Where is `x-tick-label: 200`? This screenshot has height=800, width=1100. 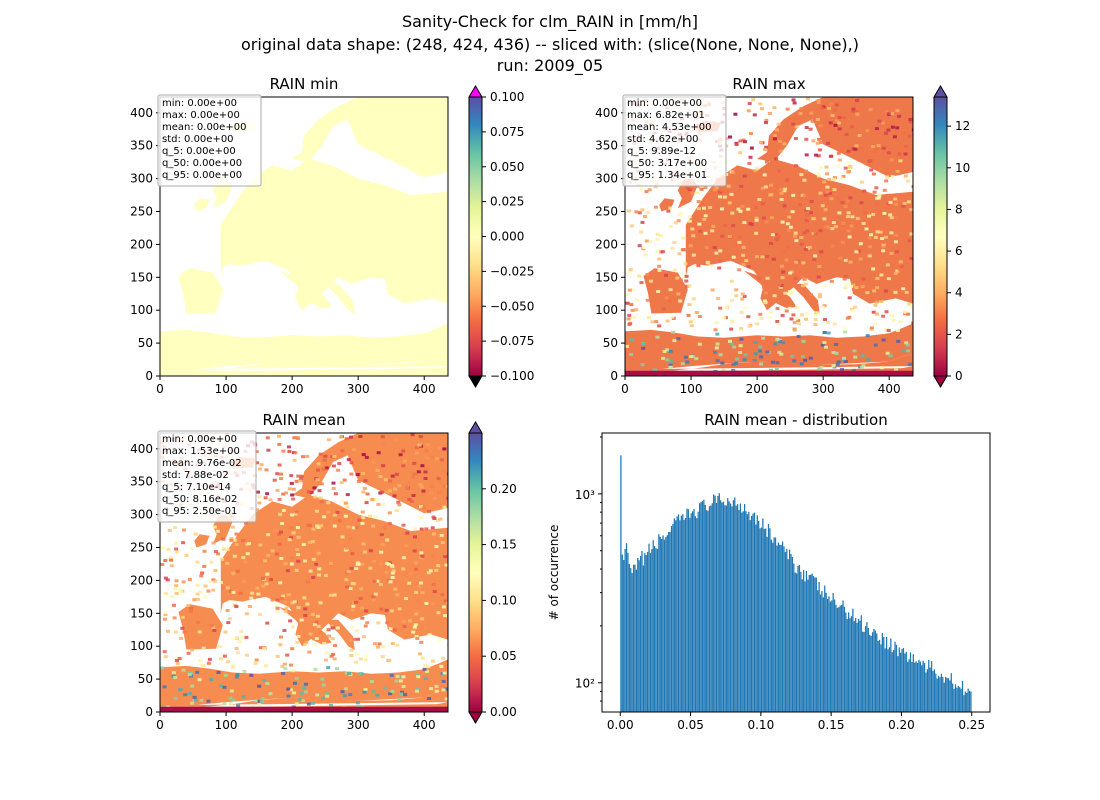 x-tick-label: 200 is located at coordinates (292, 725).